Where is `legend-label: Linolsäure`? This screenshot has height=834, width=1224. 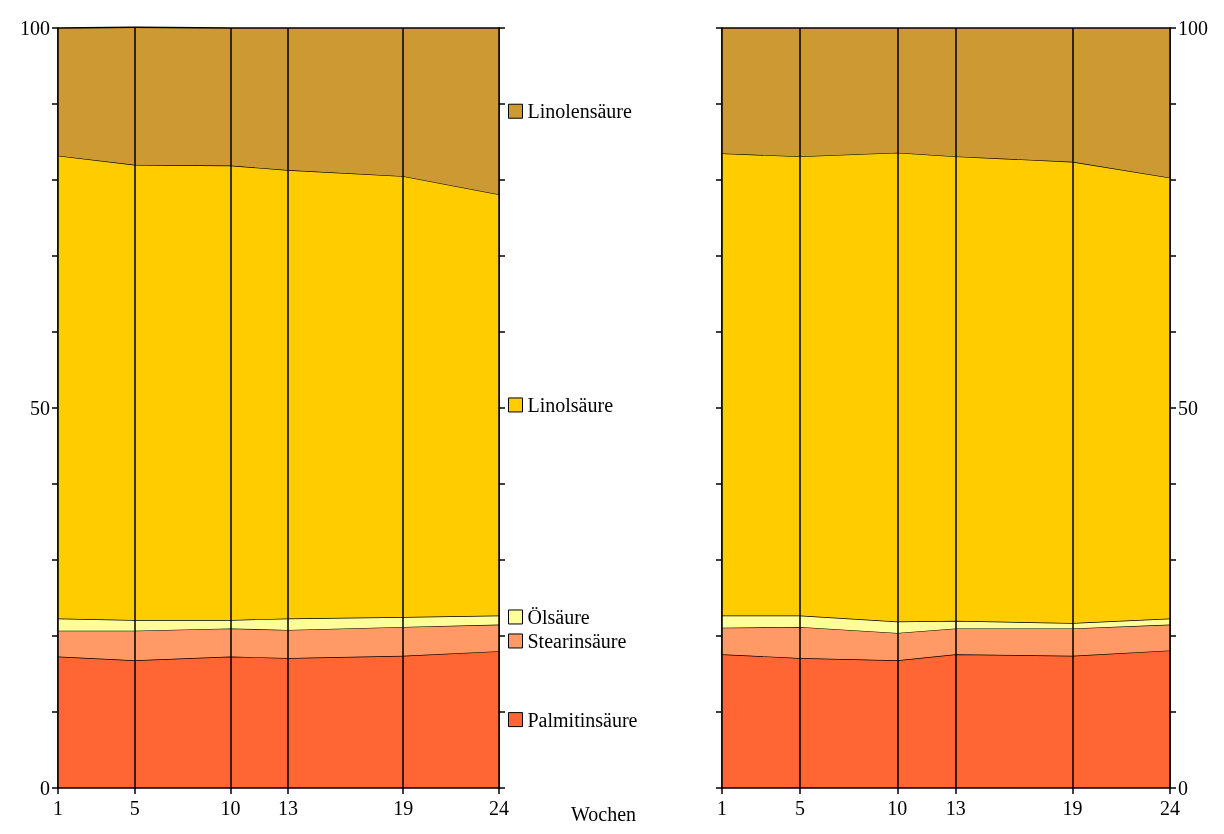 legend-label: Linolsäure is located at coordinates (570, 404).